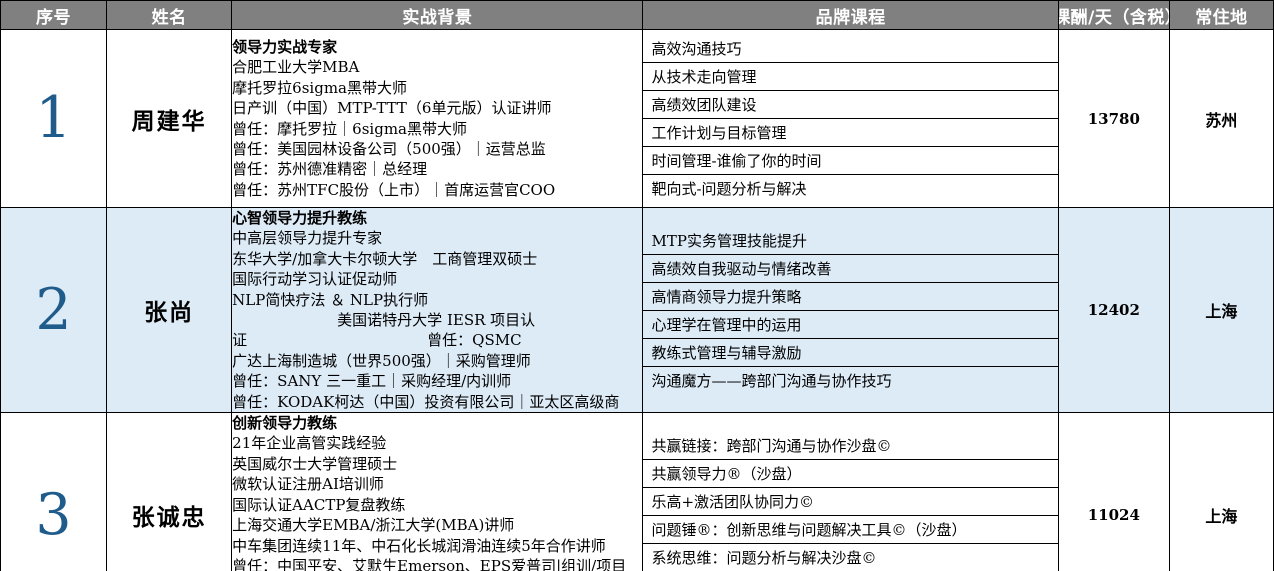 The width and height of the screenshot is (1274, 571). I want to click on background-title: 创新领导力教练, so click(285, 423).